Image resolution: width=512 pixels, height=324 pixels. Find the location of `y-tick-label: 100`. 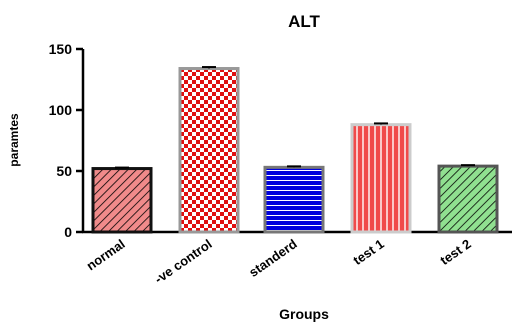

y-tick-label: 100 is located at coordinates (61, 110).